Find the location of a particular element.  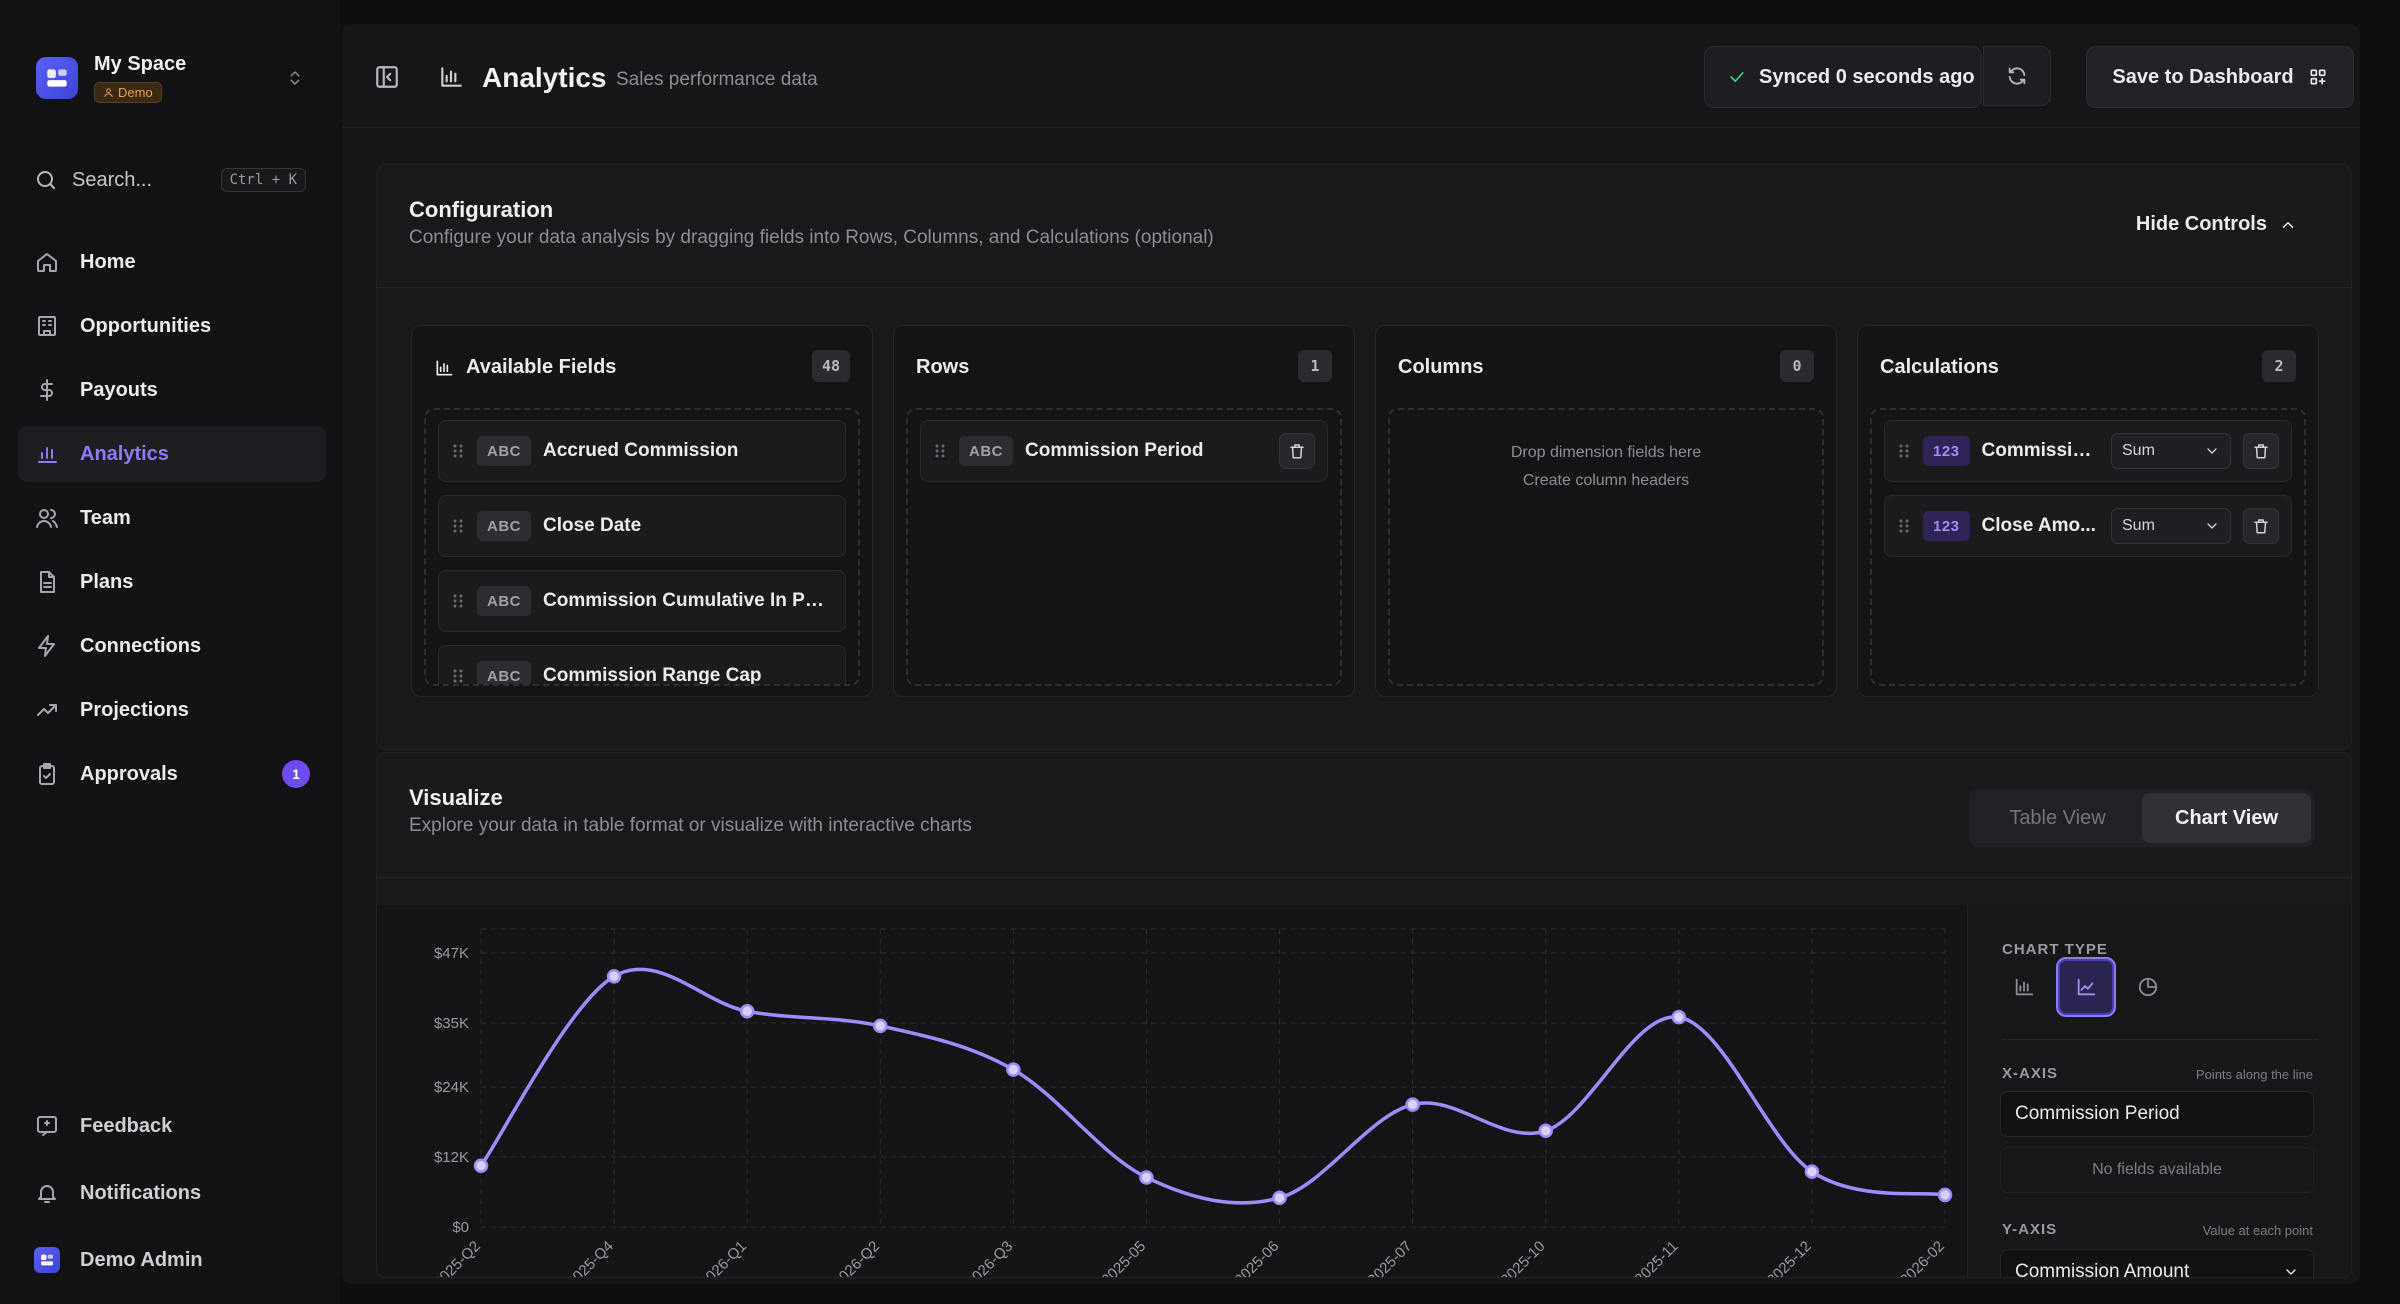

sidebar-item-payouts: Payouts is located at coordinates (172, 390).